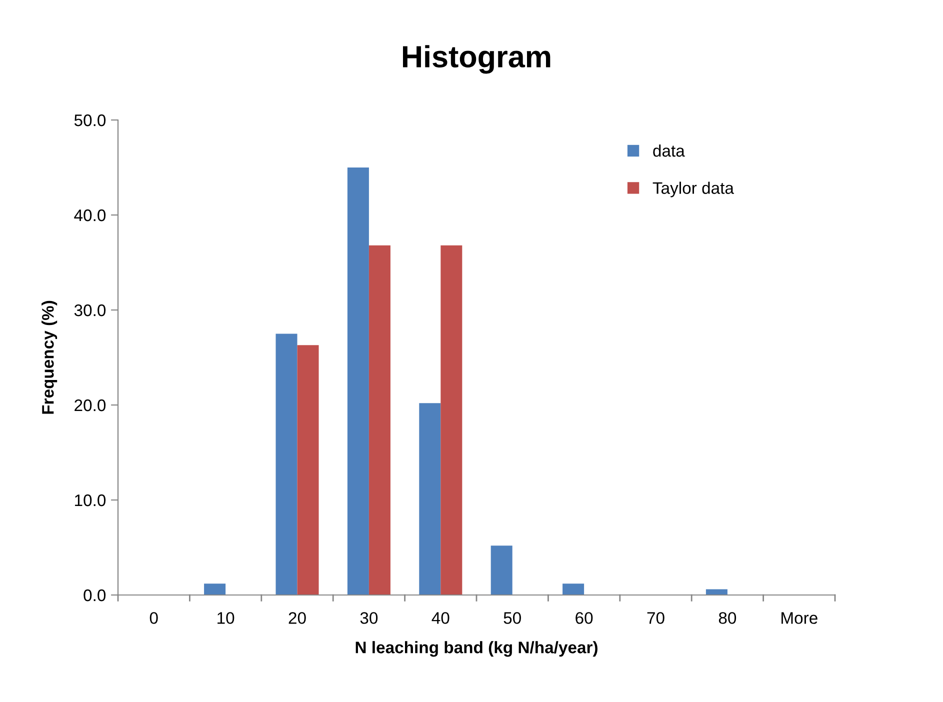  Describe the element at coordinates (90, 500) in the screenshot. I see `y-tick-label: 10.0` at that location.